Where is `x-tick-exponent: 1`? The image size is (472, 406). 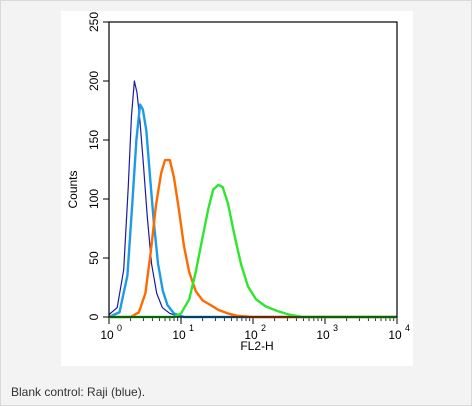
x-tick-exponent: 1 is located at coordinates (191, 328).